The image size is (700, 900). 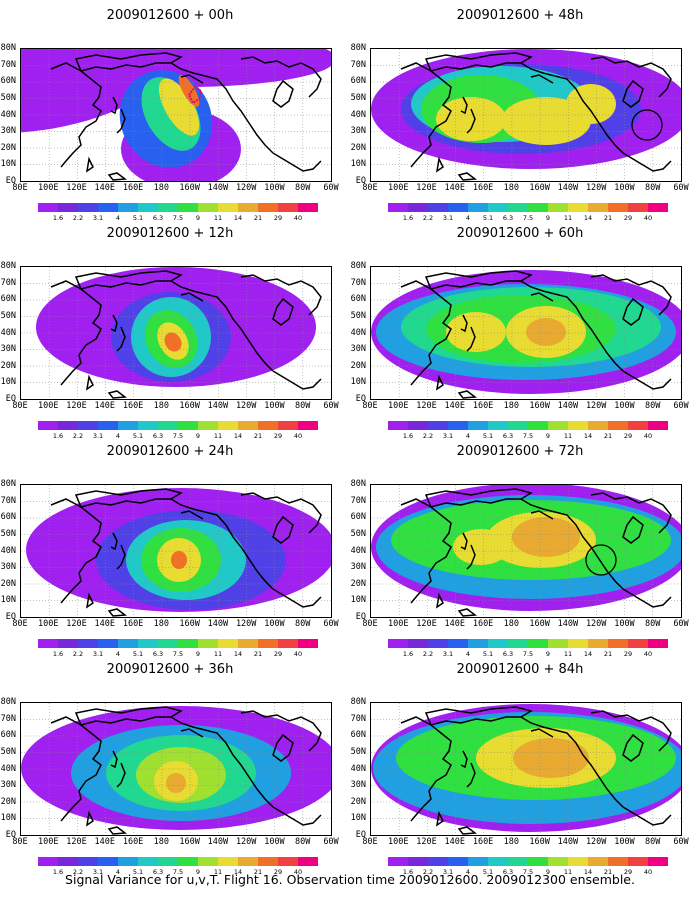 What do you see at coordinates (588, 218) in the screenshot?
I see `colorbar-label: 14` at bounding box center [588, 218].